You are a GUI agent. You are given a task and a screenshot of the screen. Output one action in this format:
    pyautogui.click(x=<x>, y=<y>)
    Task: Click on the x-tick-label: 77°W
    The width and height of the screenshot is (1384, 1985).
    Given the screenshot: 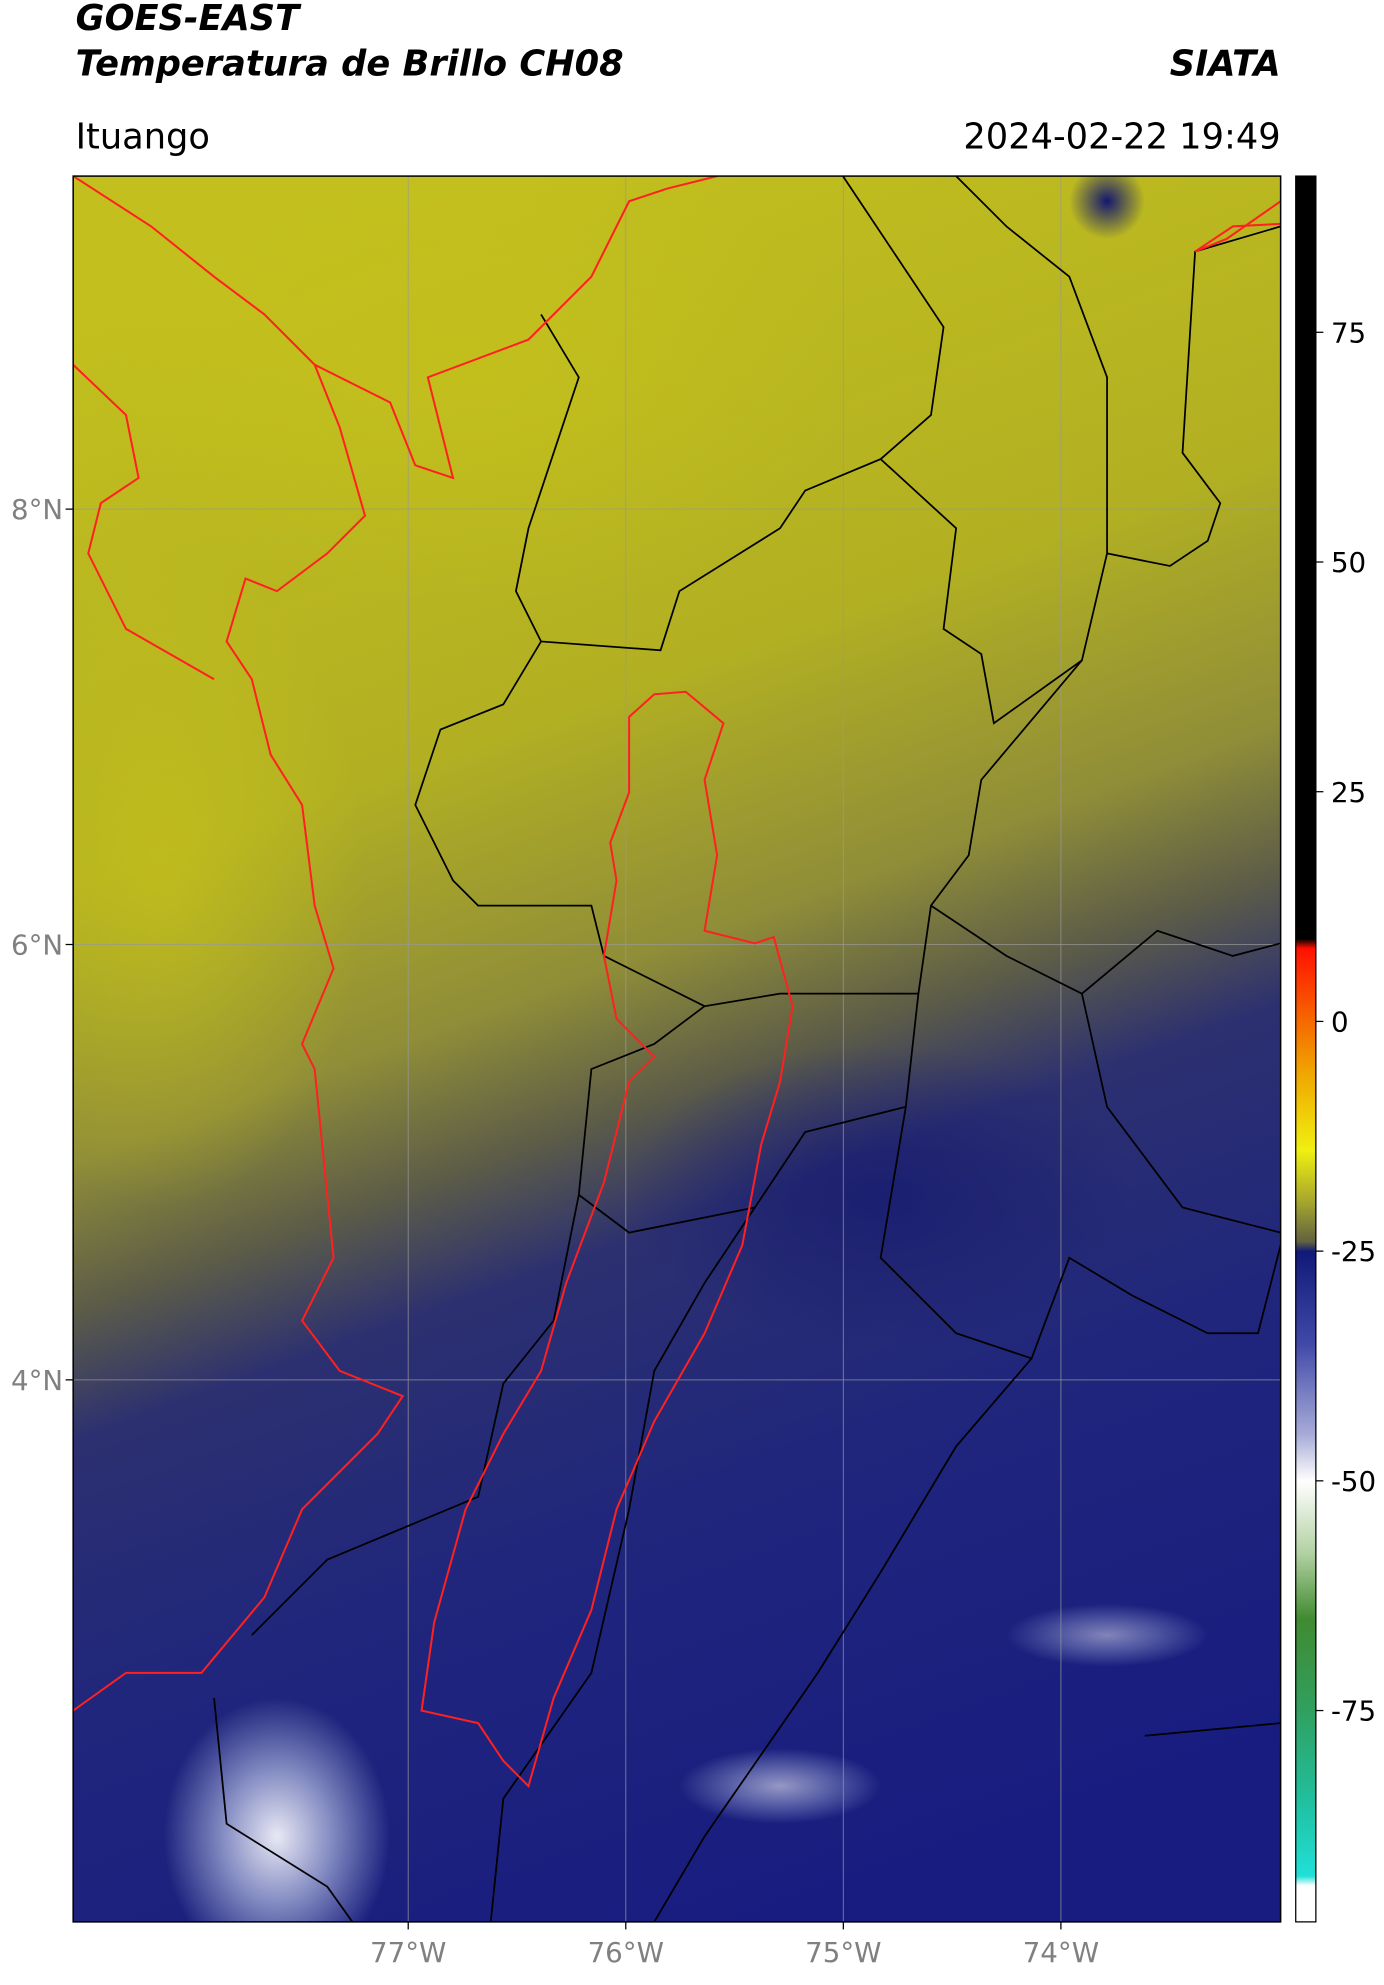 What is the action you would take?
    pyautogui.click(x=408, y=1952)
    